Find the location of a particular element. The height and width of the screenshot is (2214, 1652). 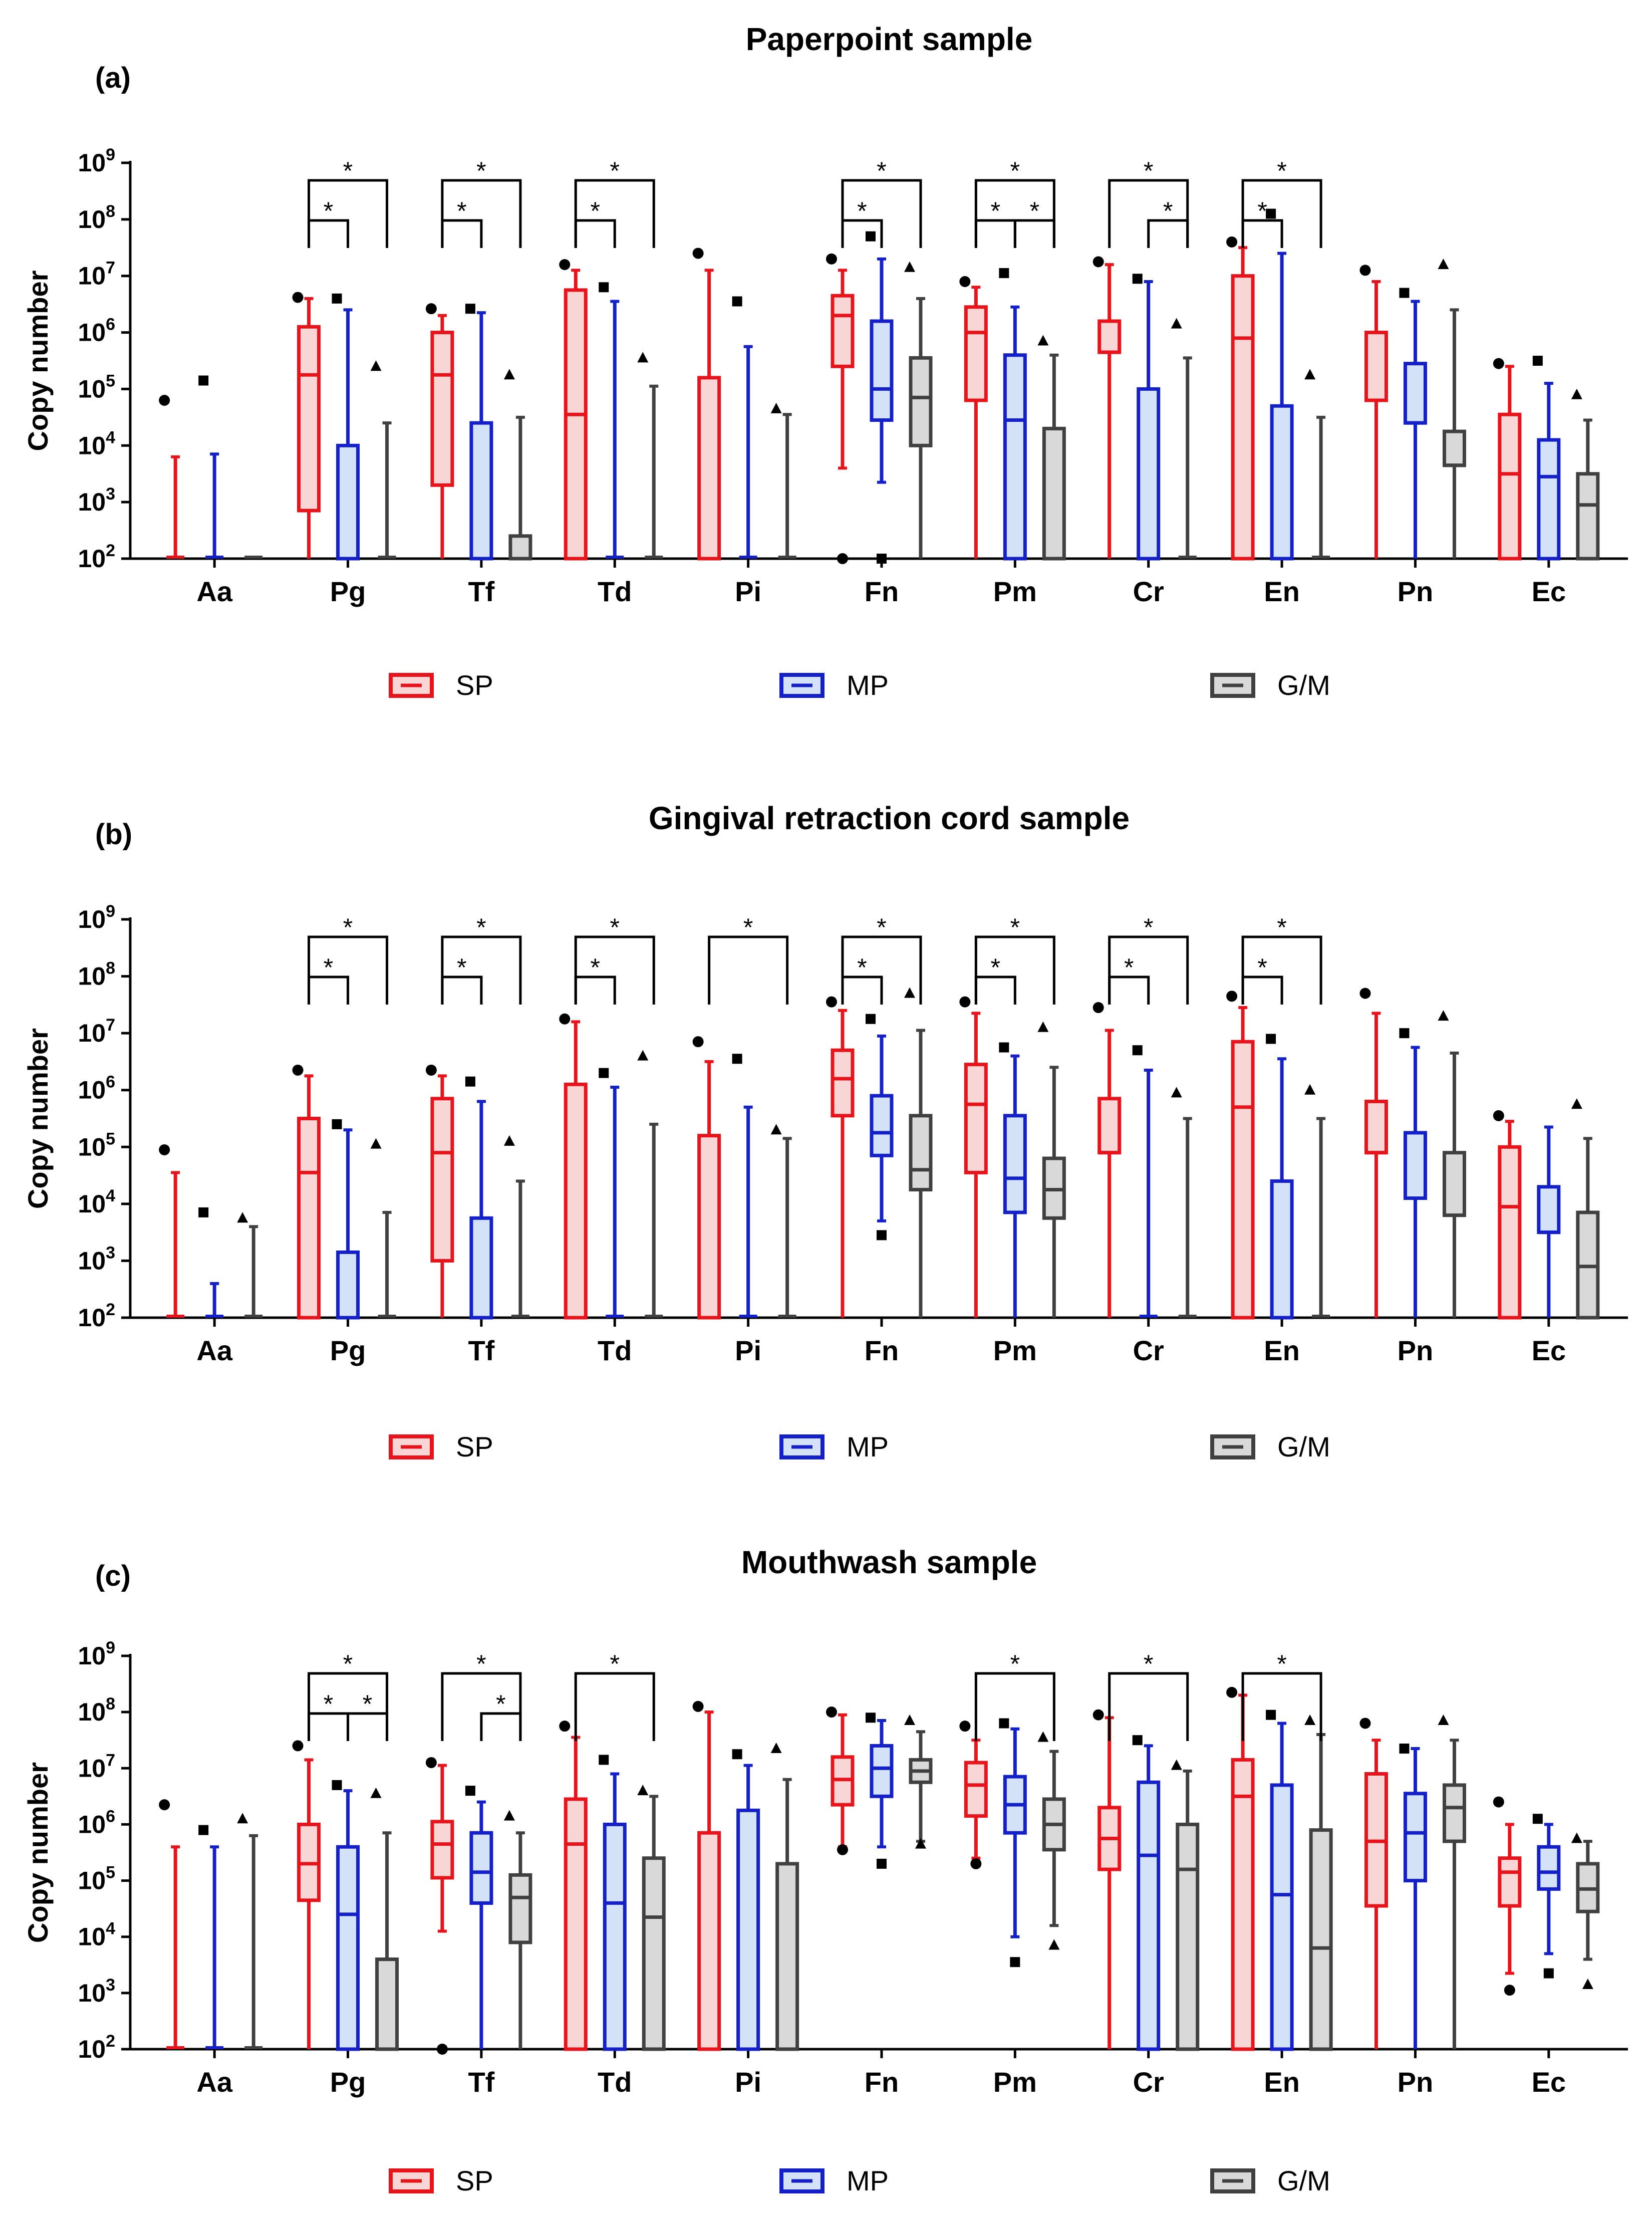

box-SP-Pn is located at coordinates (1373, 412).